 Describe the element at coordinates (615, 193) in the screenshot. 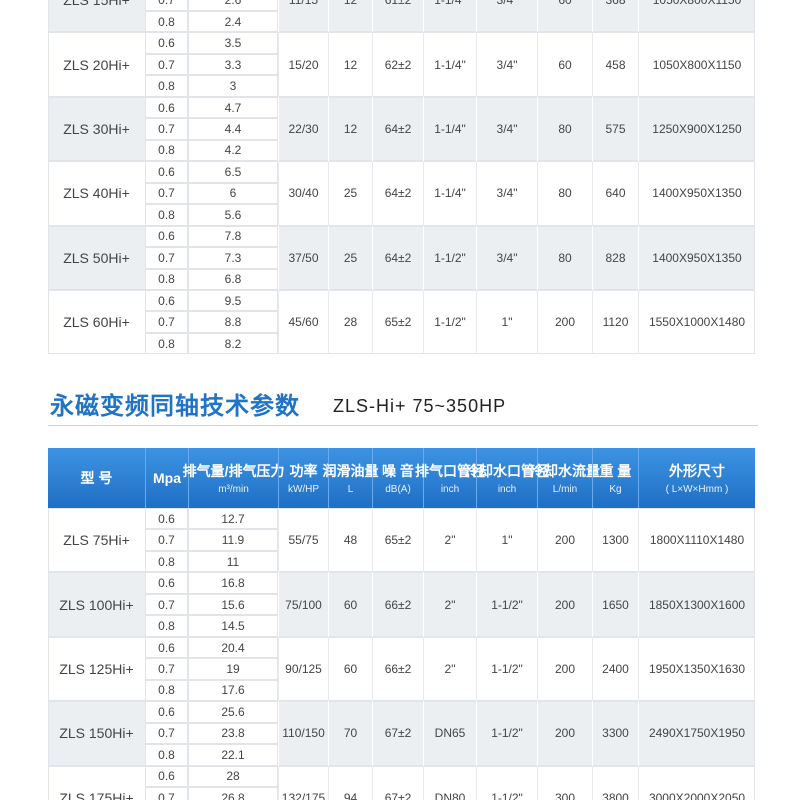

I see `spec: 640` at that location.